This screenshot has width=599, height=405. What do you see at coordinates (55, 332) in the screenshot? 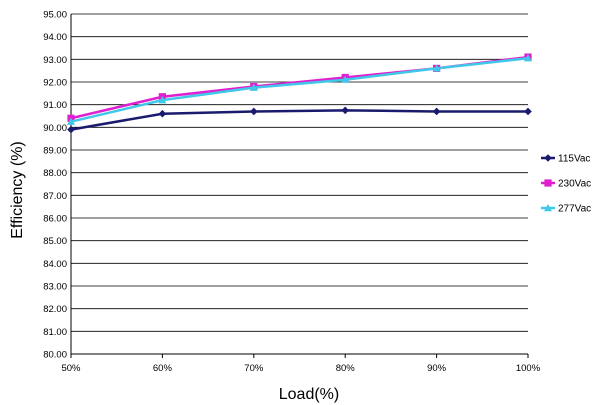
I see `y-tick-label: 81.00` at bounding box center [55, 332].